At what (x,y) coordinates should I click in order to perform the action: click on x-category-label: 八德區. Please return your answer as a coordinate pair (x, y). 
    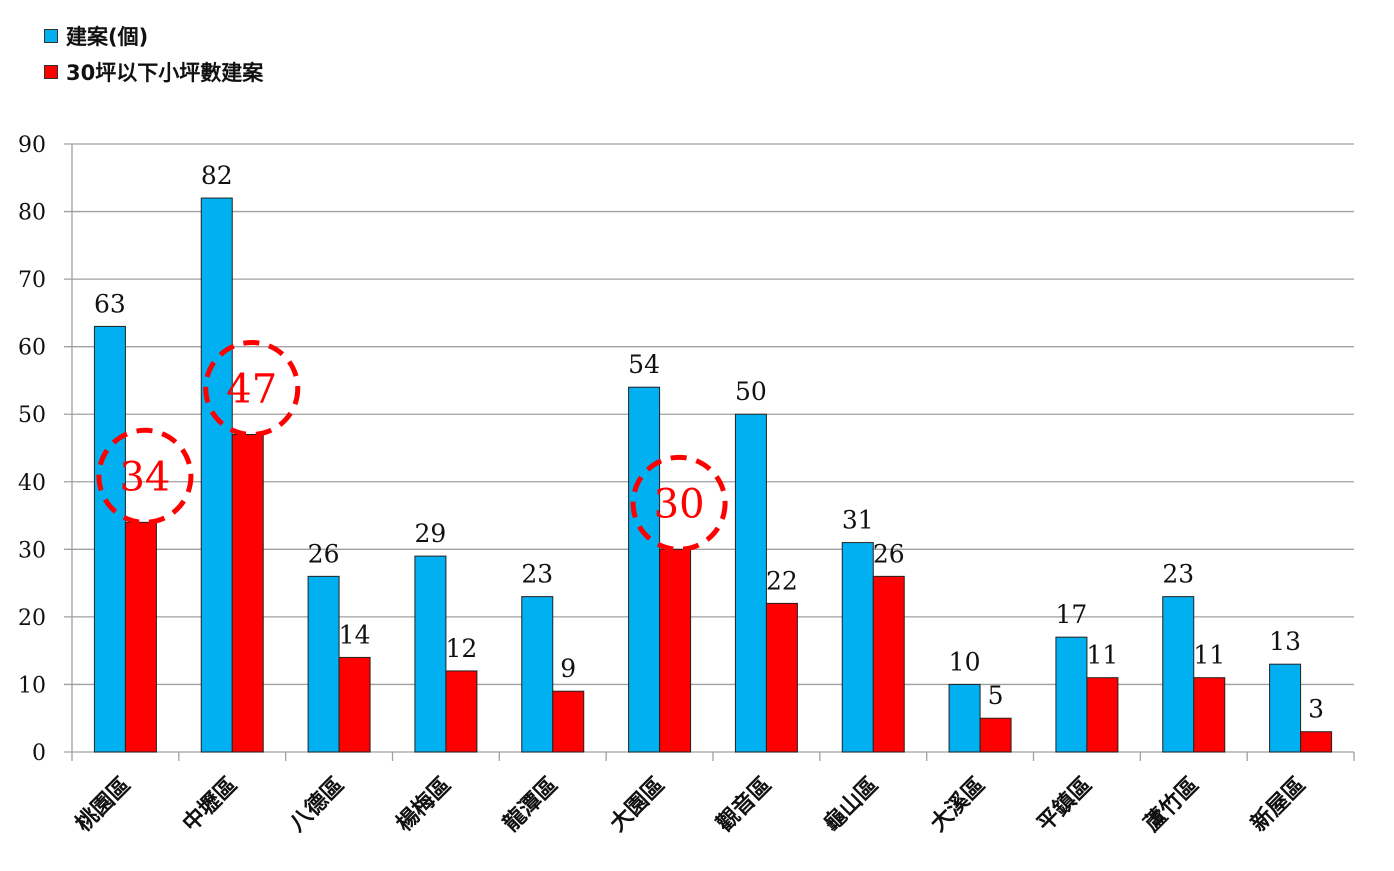
    Looking at the image, I should click on (316, 804).